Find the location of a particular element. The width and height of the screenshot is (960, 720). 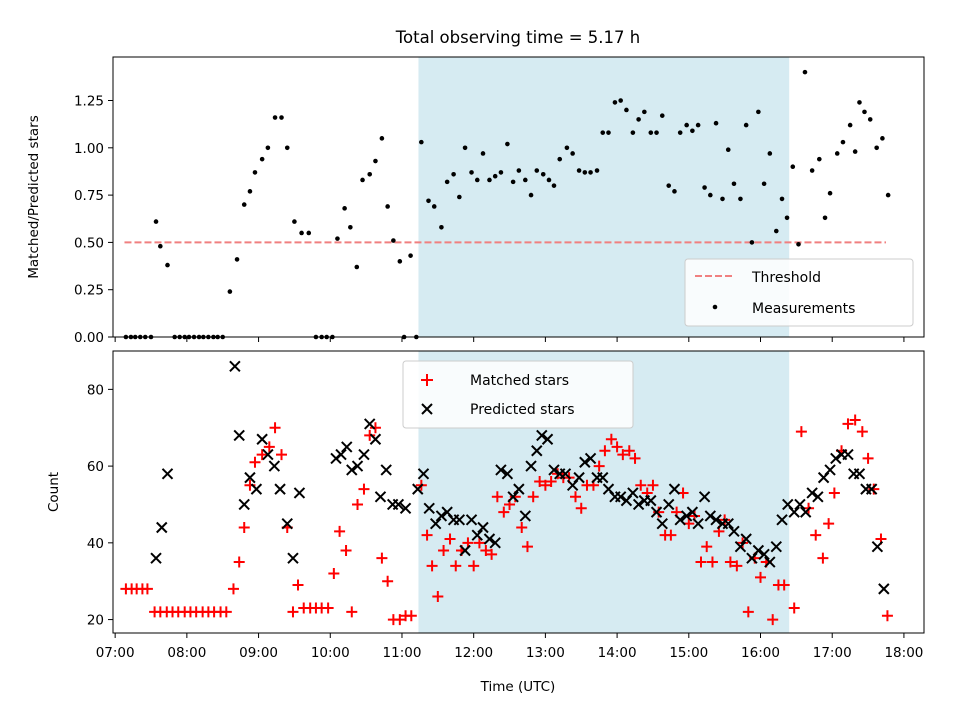

legend-matched-label: Matched stars is located at coordinates (519, 381).